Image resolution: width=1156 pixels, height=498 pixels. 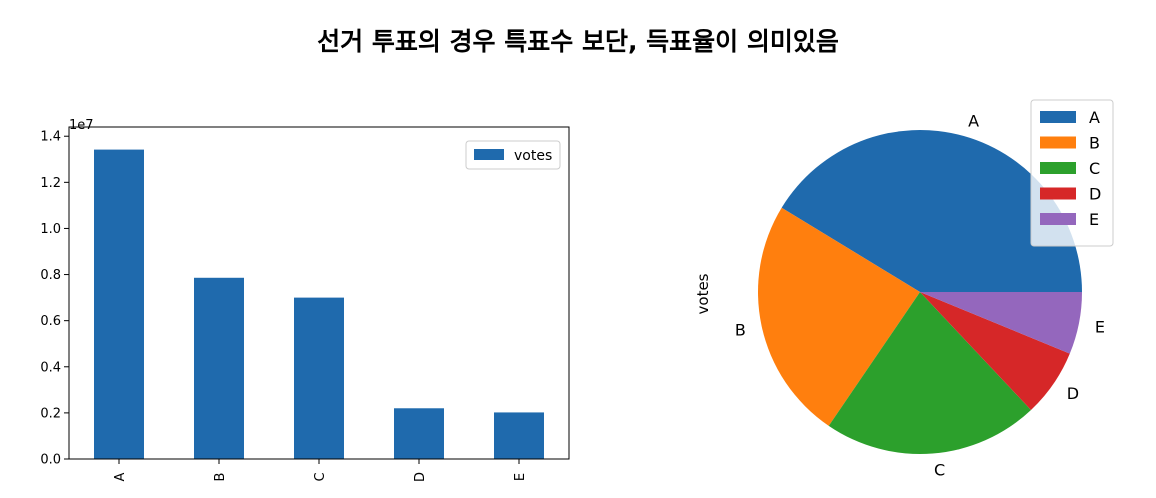 What do you see at coordinates (50, 321) in the screenshot?
I see `y-tick-label: 0.6` at bounding box center [50, 321].